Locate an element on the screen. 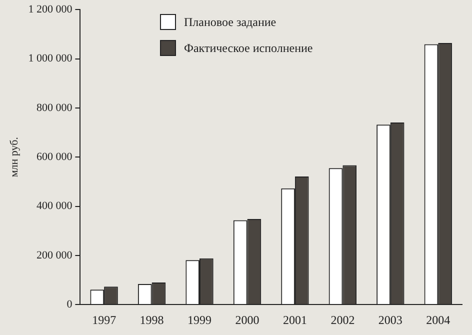 Image resolution: width=472 pixels, height=335 pixels. x-tick-label: 1998 is located at coordinates (152, 319).